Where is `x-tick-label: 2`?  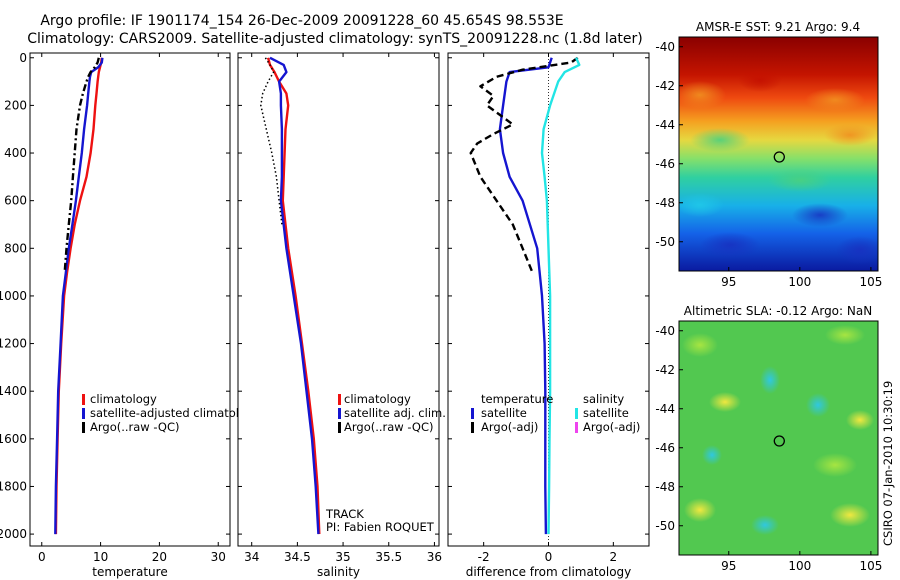
x-tick-label: 2 is located at coordinates (614, 557).